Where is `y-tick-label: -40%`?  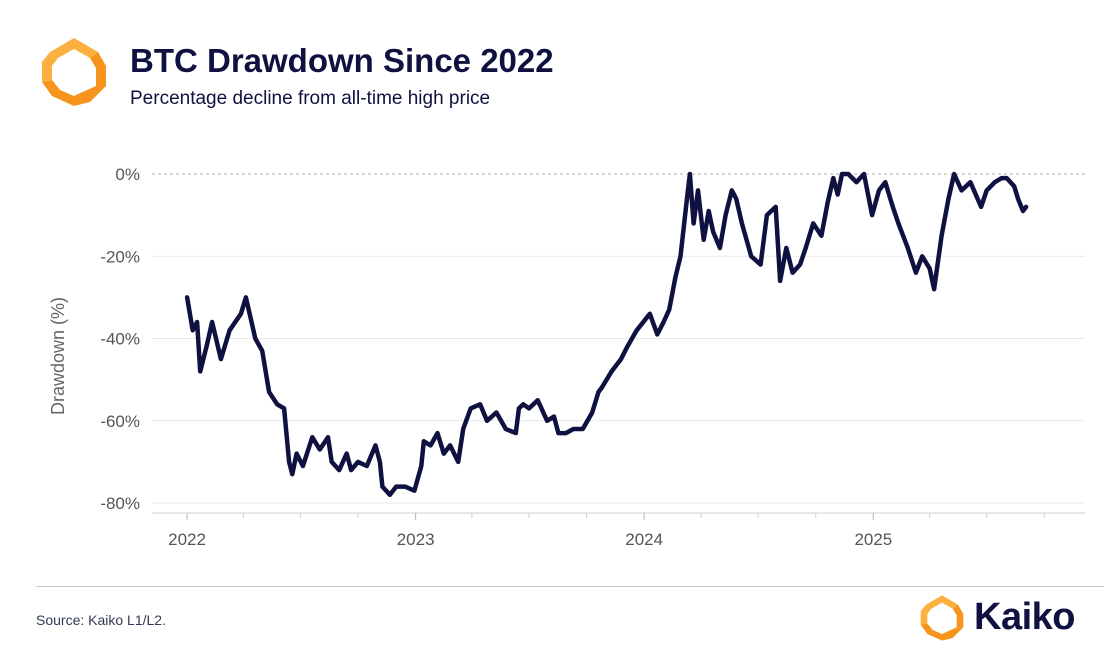
y-tick-label: -40% is located at coordinates (120, 339).